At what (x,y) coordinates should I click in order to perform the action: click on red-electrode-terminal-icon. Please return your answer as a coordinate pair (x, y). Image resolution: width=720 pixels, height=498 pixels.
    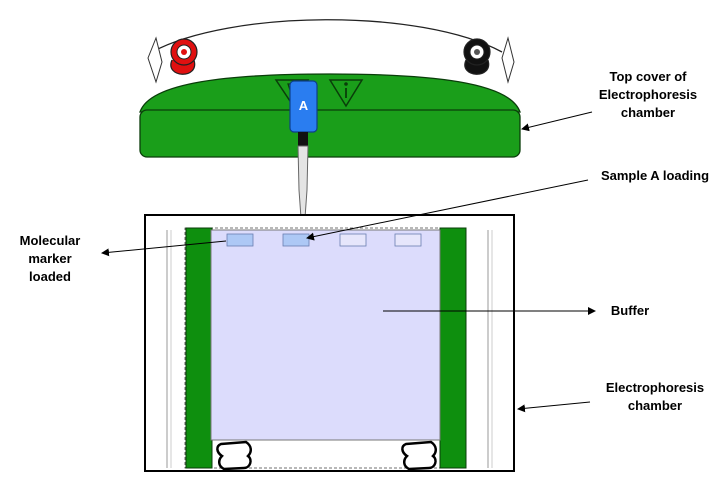
    Looking at the image, I should click on (184, 56).